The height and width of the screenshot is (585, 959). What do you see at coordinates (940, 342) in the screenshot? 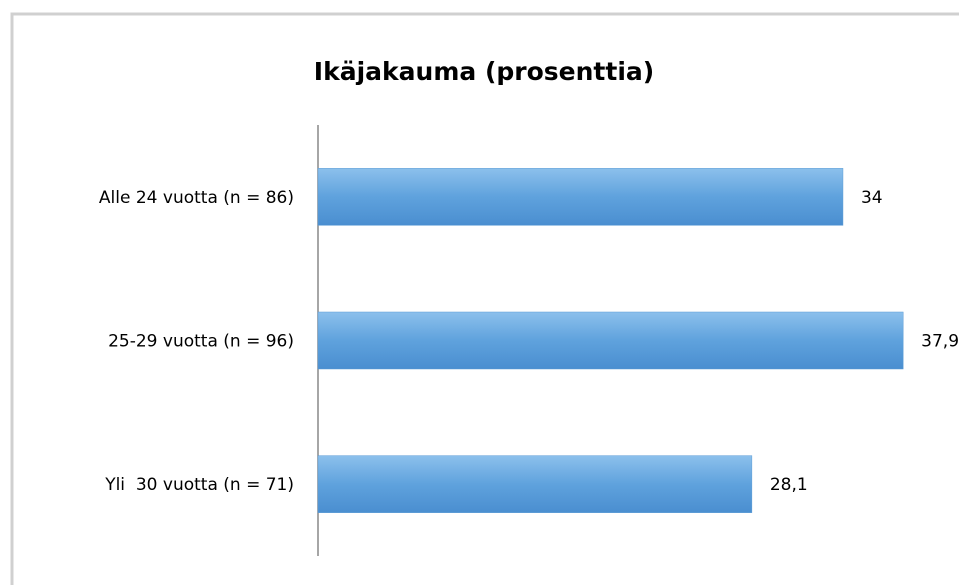
I see `value-label: 37,9` at bounding box center [940, 342].